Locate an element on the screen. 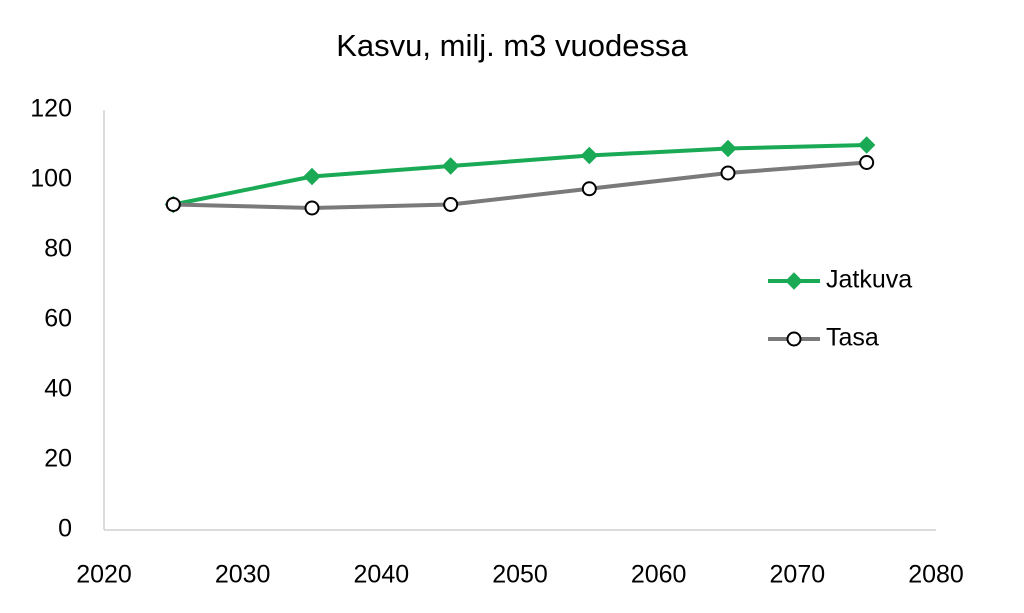  x-tick-label: 2080 is located at coordinates (936, 575).